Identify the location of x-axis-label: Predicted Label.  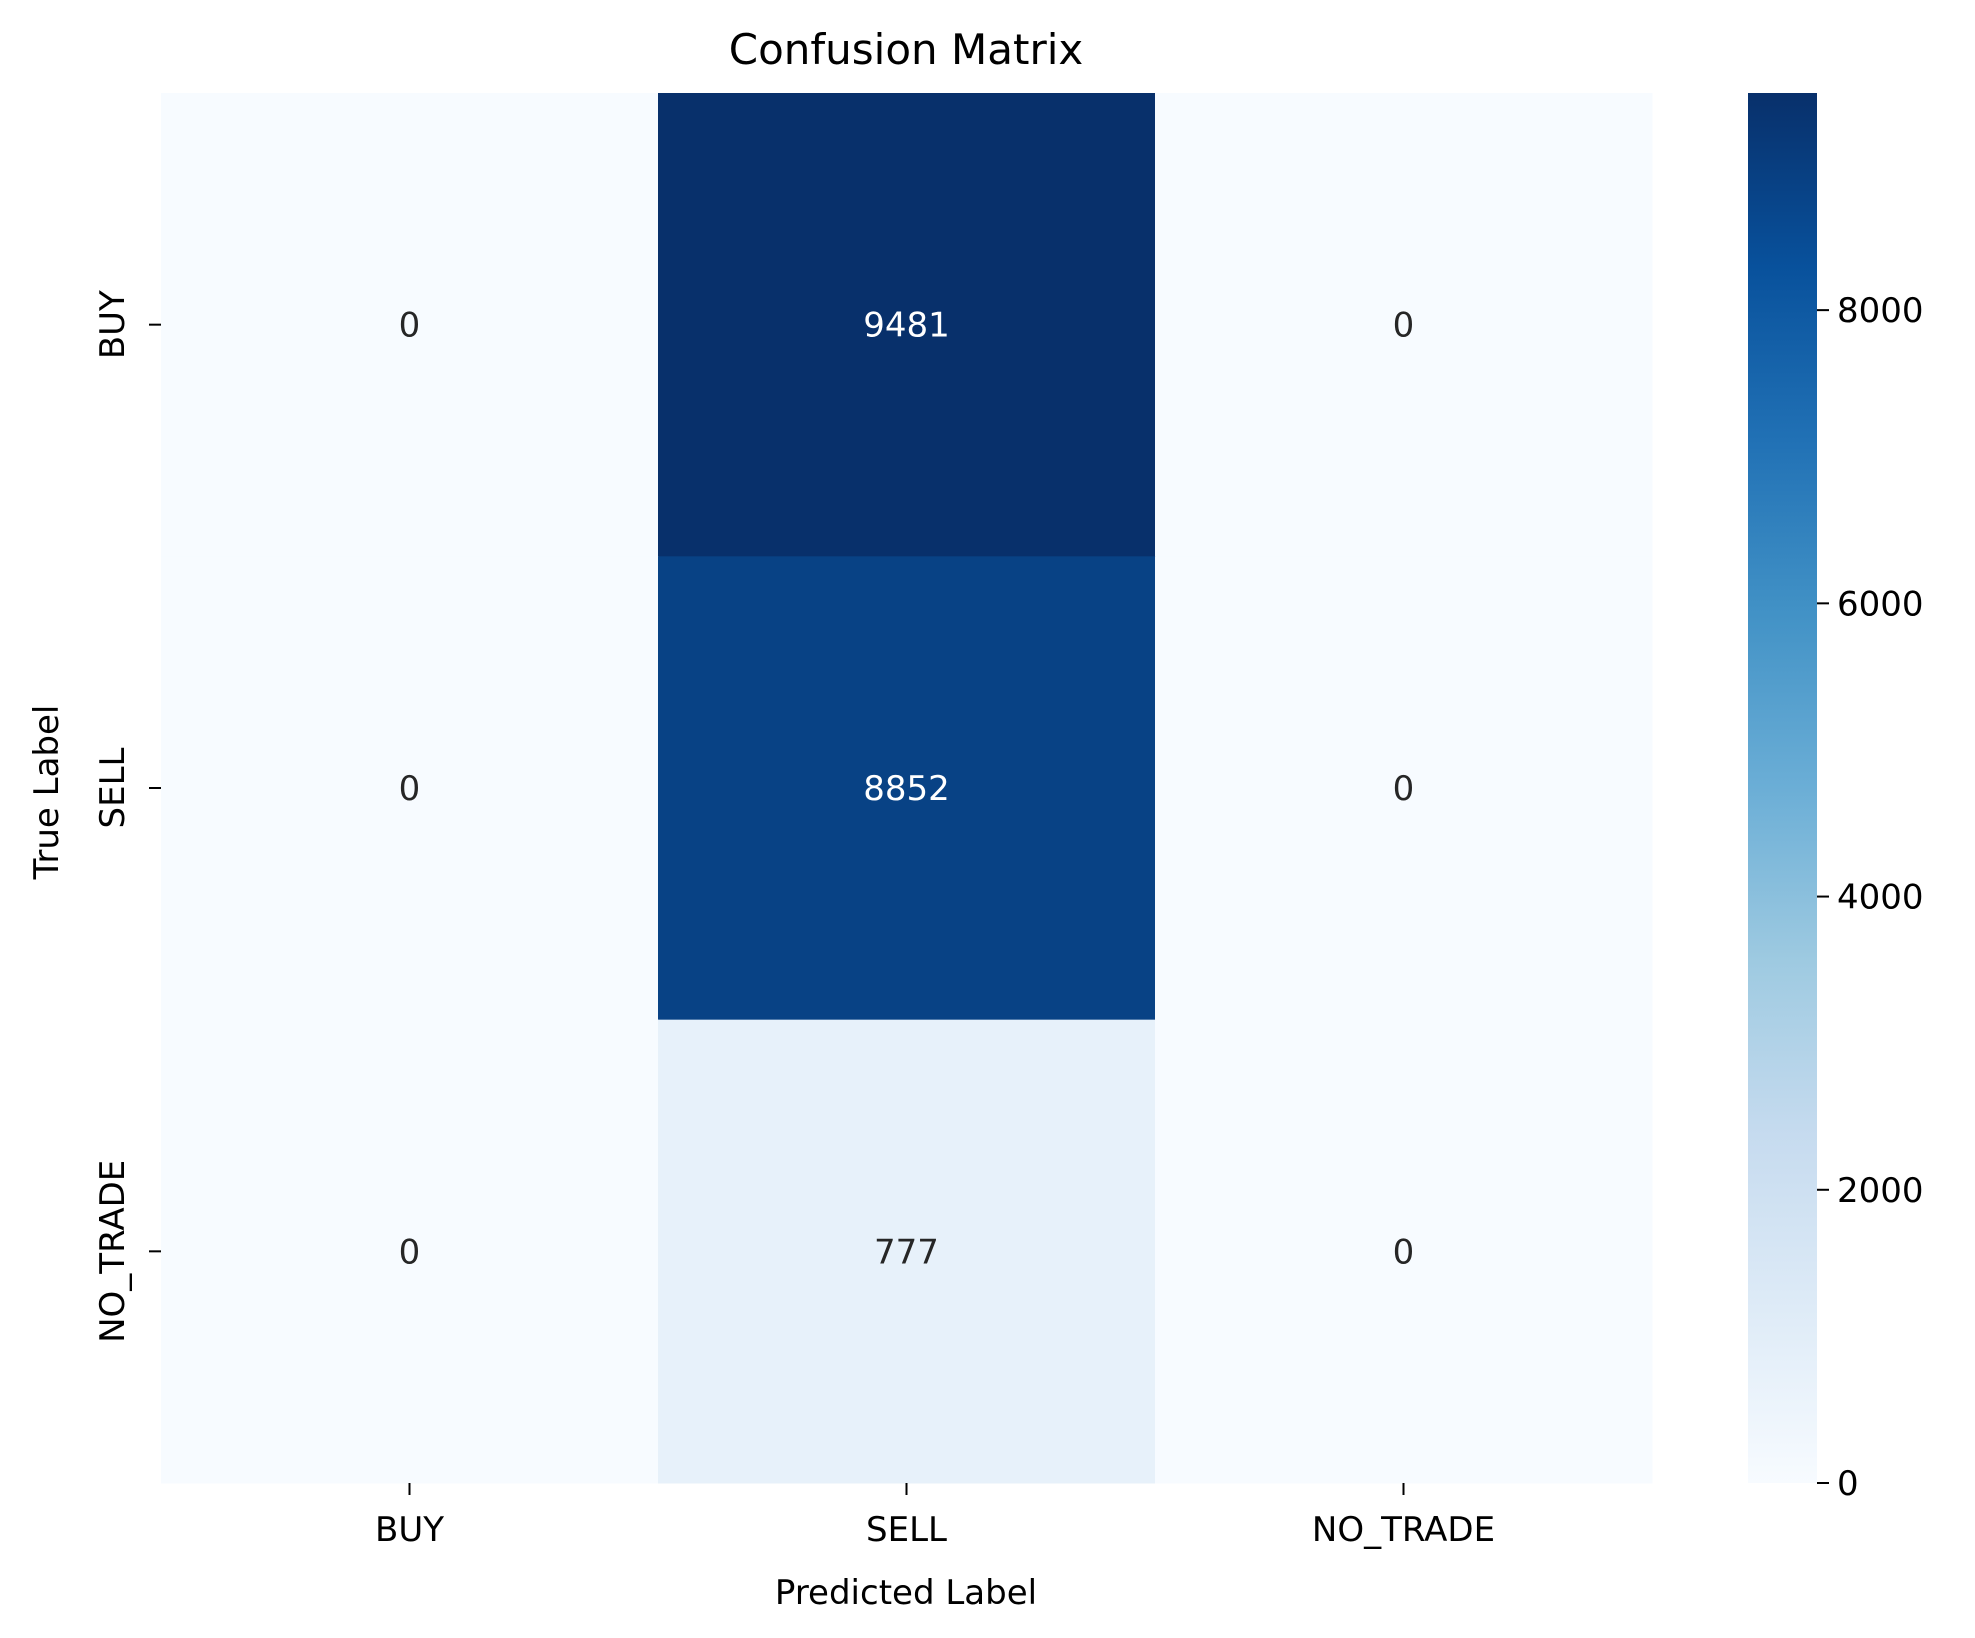
(906, 1593).